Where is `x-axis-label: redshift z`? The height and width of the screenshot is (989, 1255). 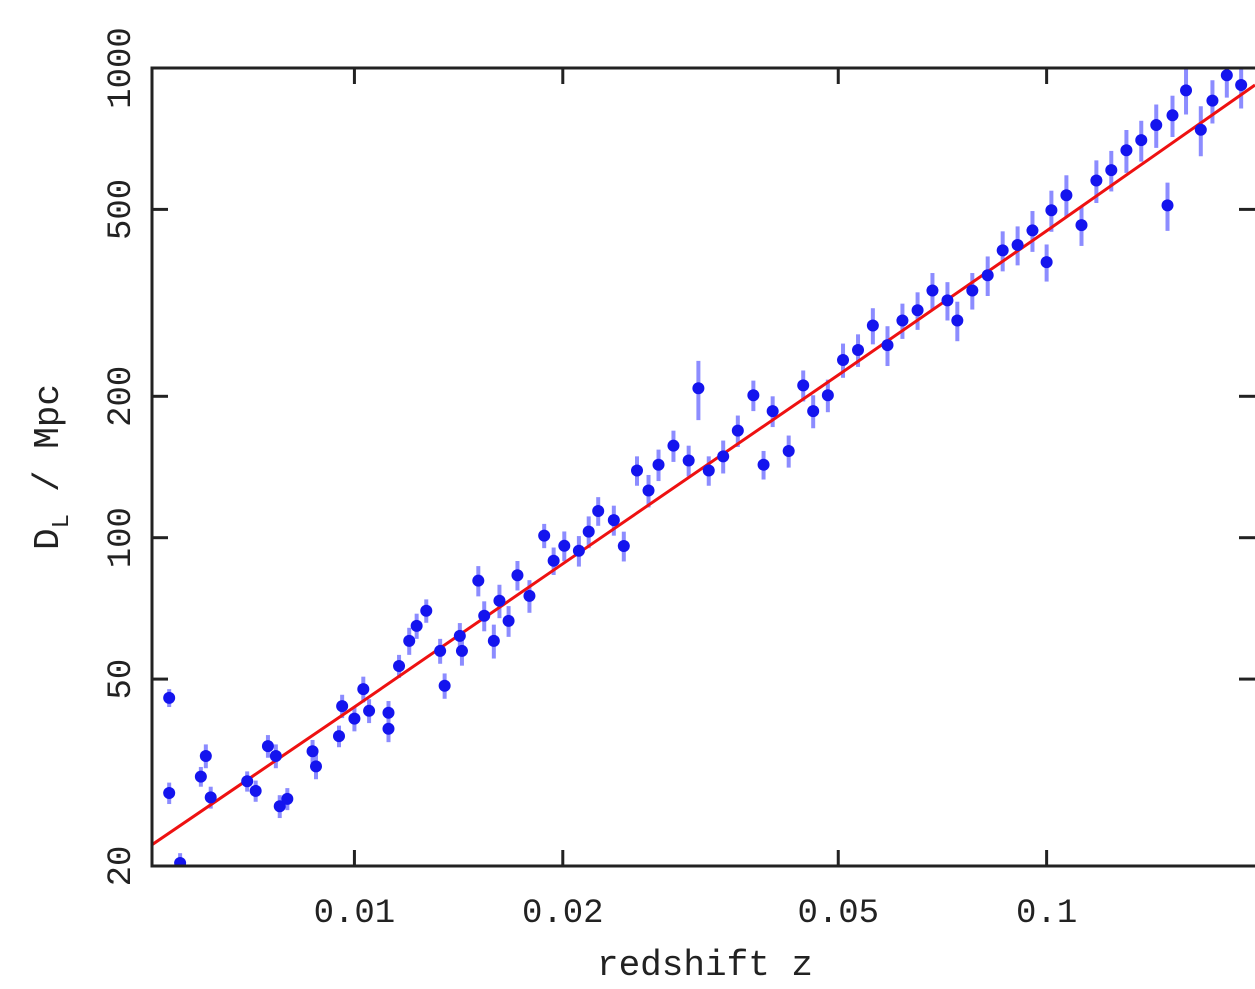
x-axis-label: redshift z is located at coordinates (705, 965).